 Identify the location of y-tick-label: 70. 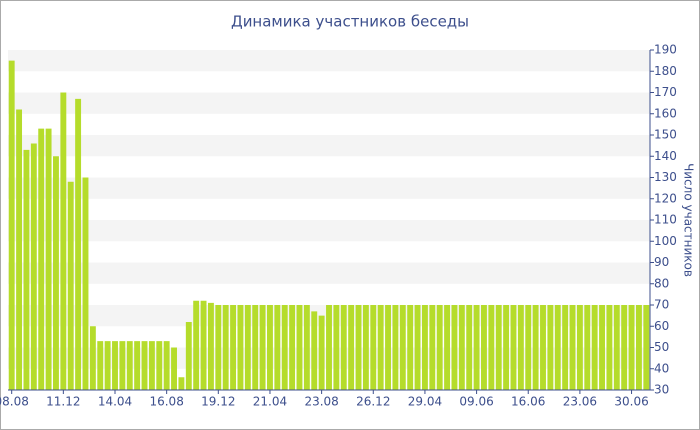
(661, 305).